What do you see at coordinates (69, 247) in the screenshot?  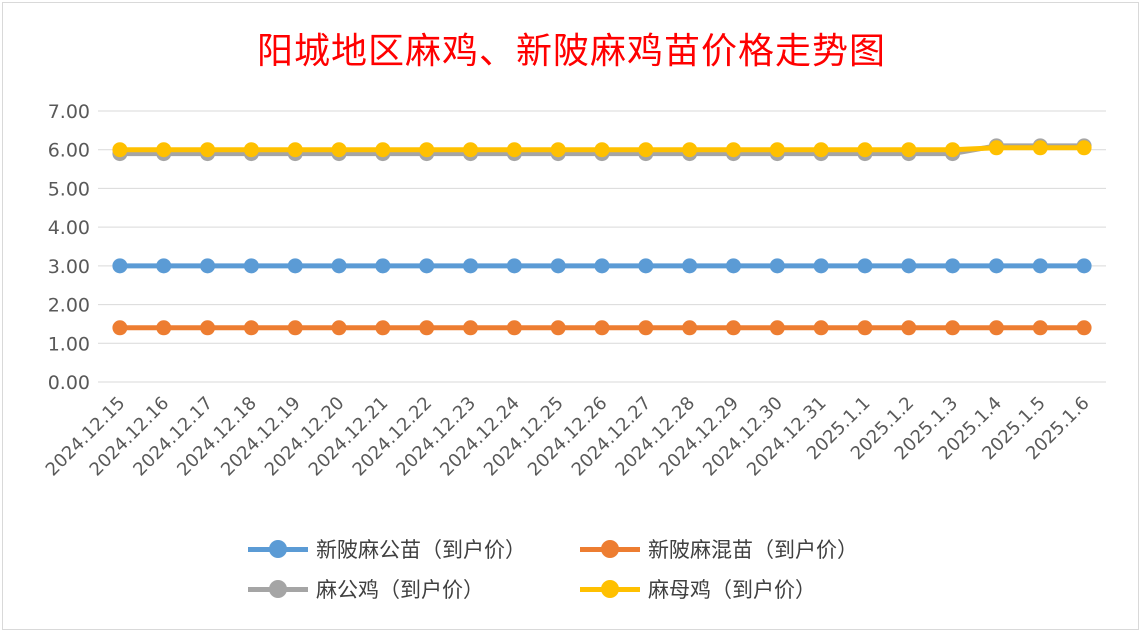 I see `y-tick-labels: 0.00 1.00 2.00 3.00 4.00 5.00 6.00 7.00` at bounding box center [69, 247].